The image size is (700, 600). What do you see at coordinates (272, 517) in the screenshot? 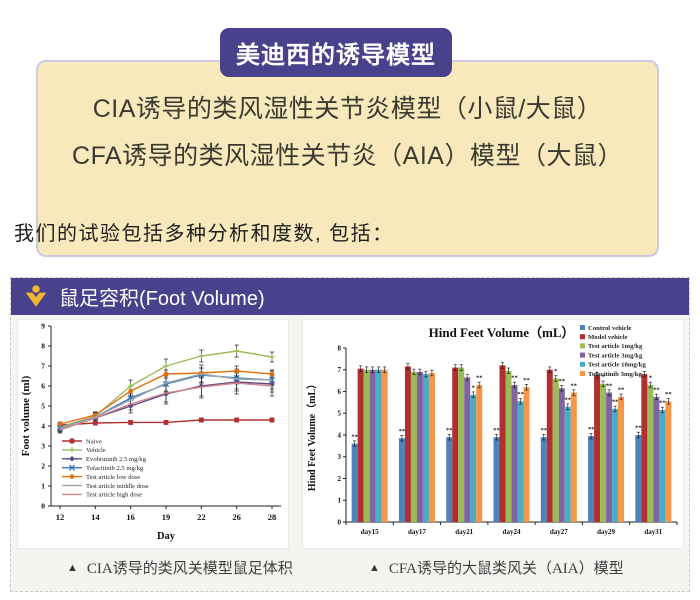
I see `svg-text: 28` at bounding box center [272, 517].